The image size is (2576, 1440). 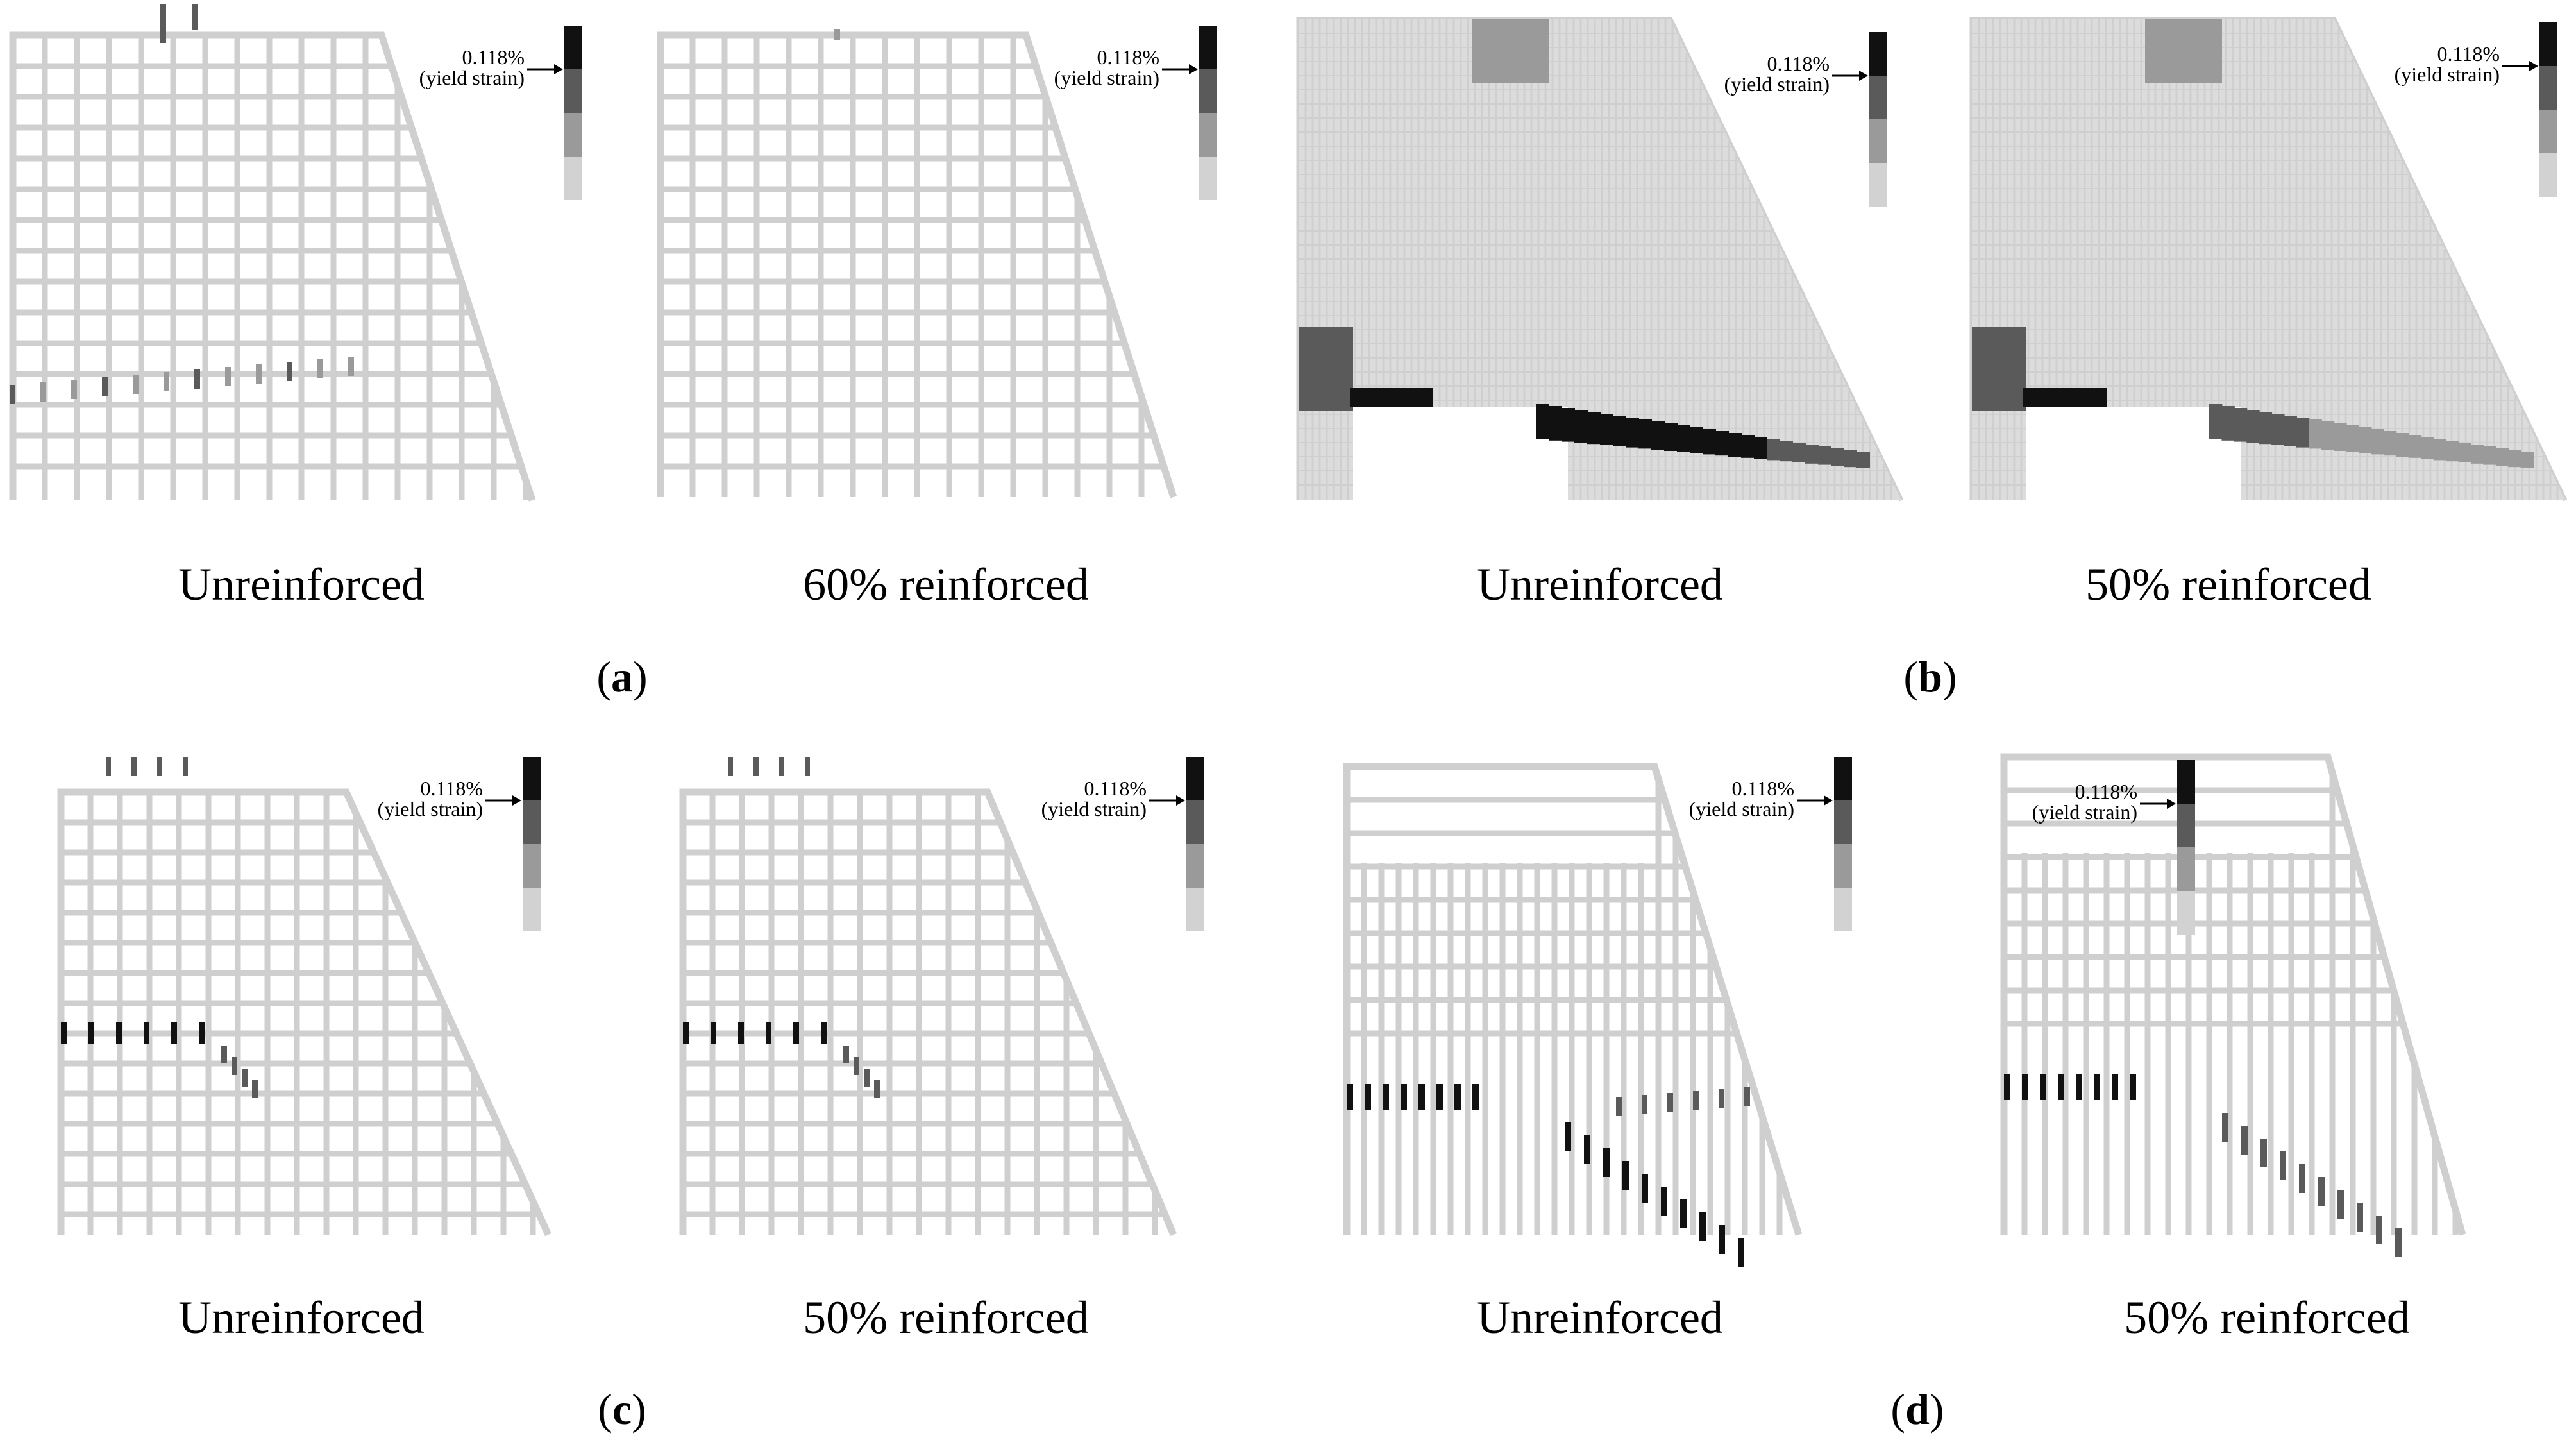 What do you see at coordinates (500, 113) in the screenshot?
I see `panel-a-left-legend: 0.118%(yield strain)` at bounding box center [500, 113].